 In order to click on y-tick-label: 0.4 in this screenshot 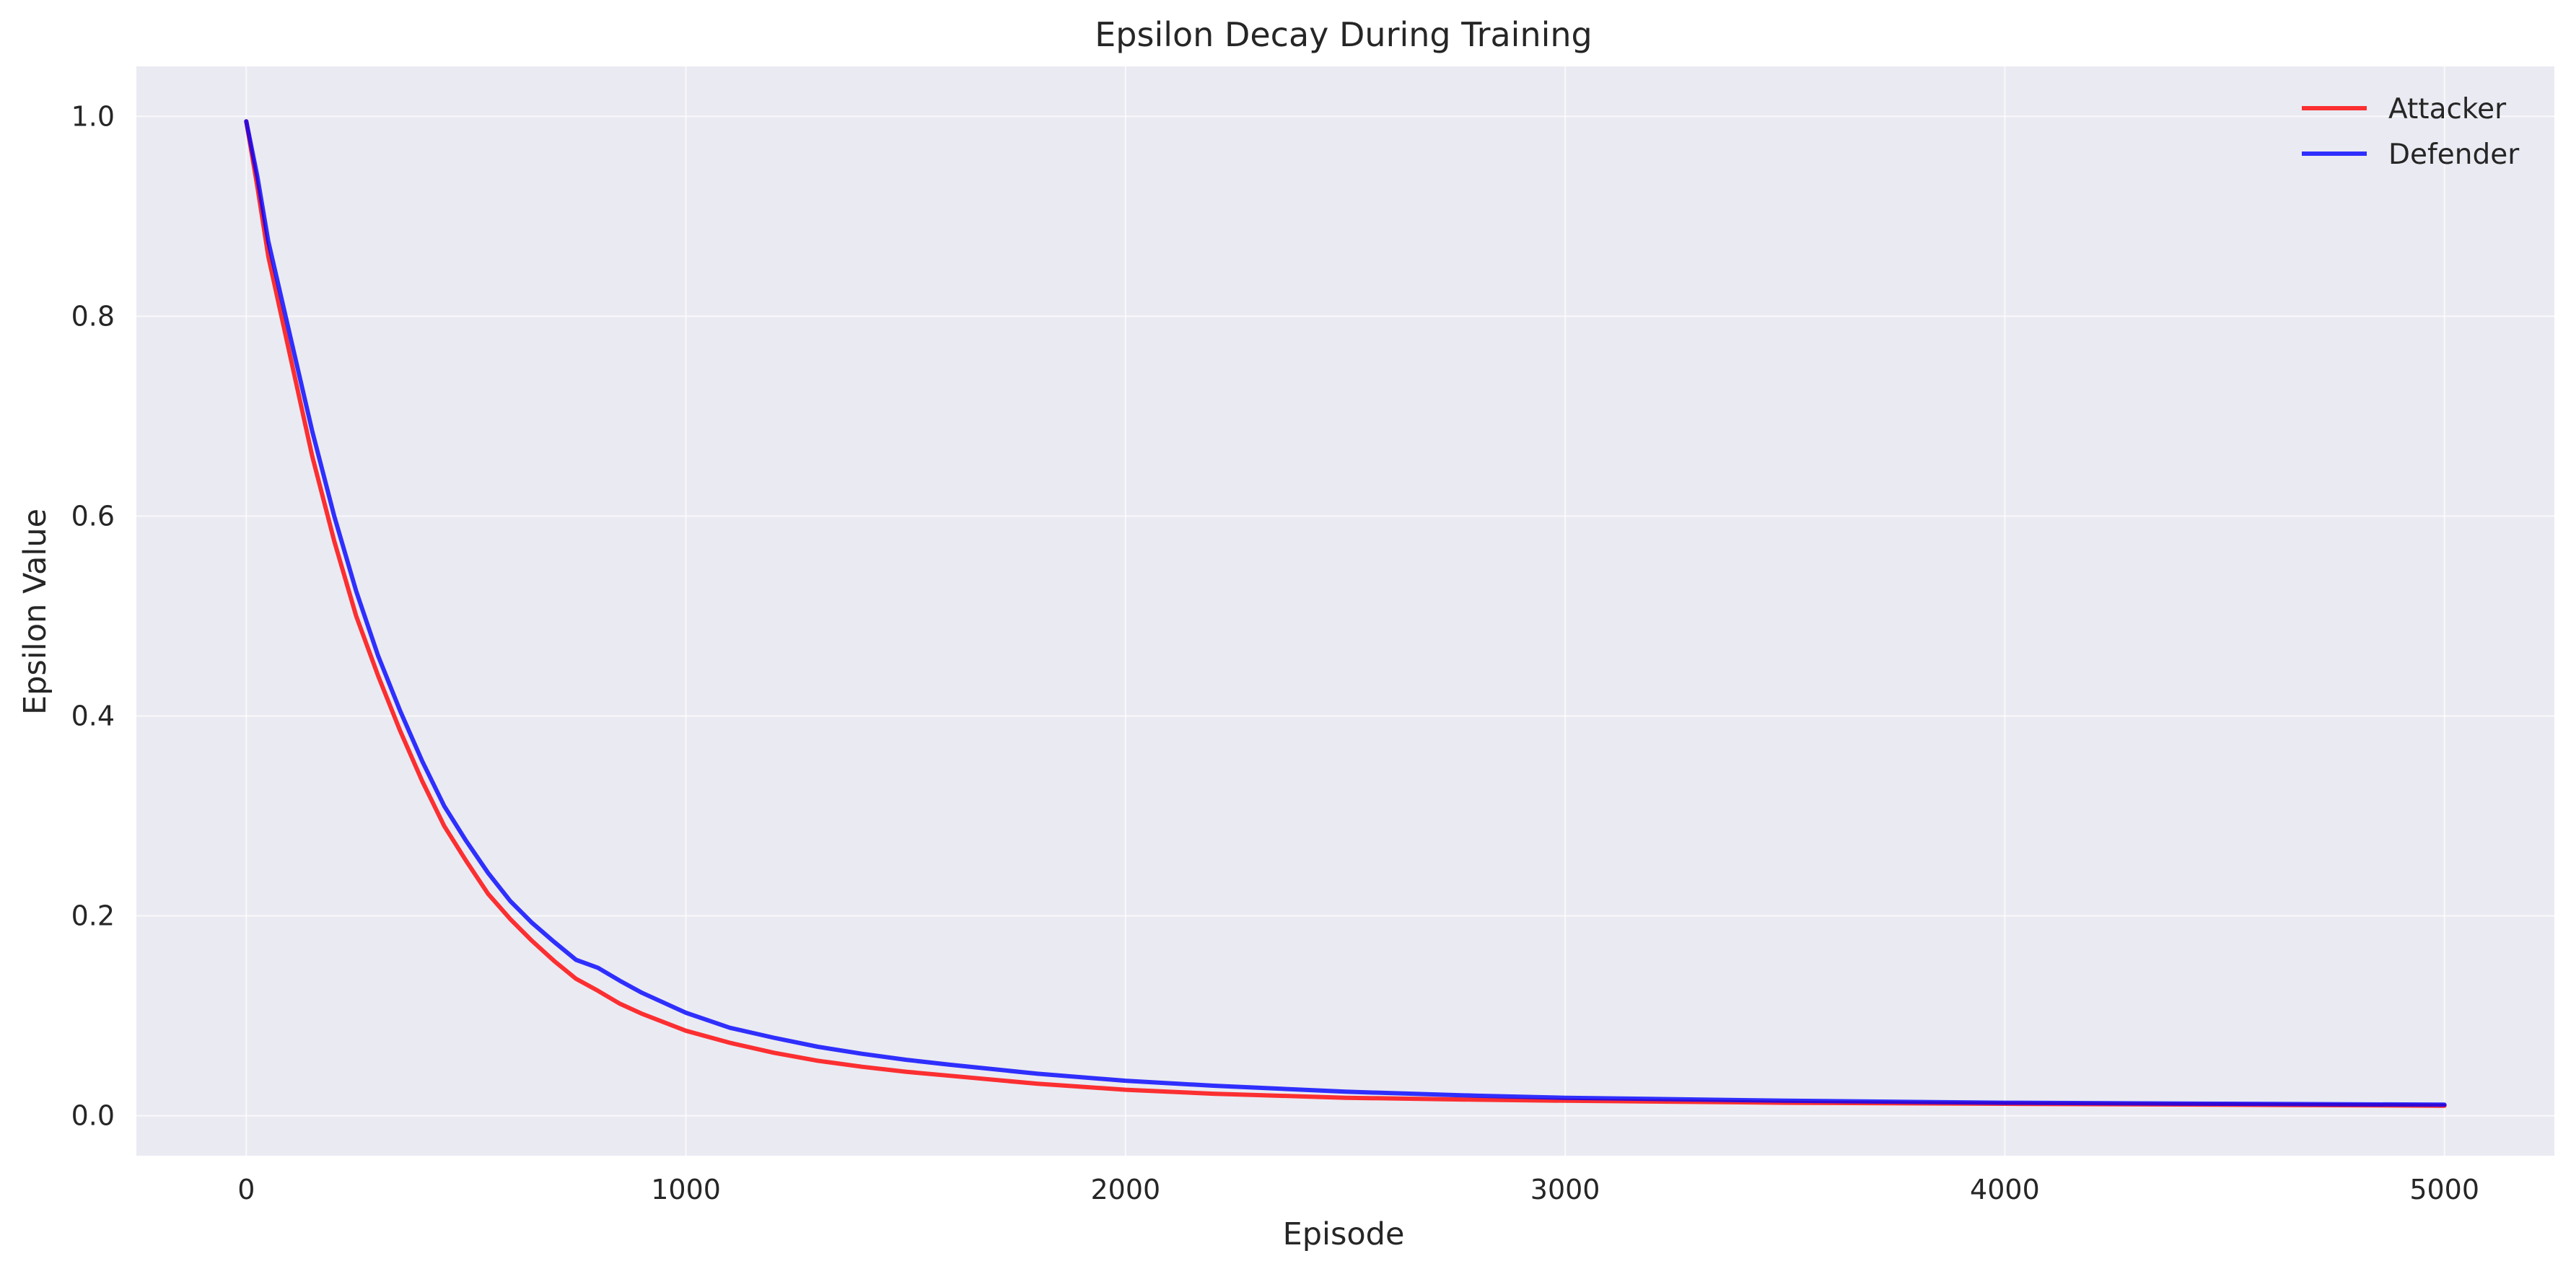, I will do `click(93, 716)`.